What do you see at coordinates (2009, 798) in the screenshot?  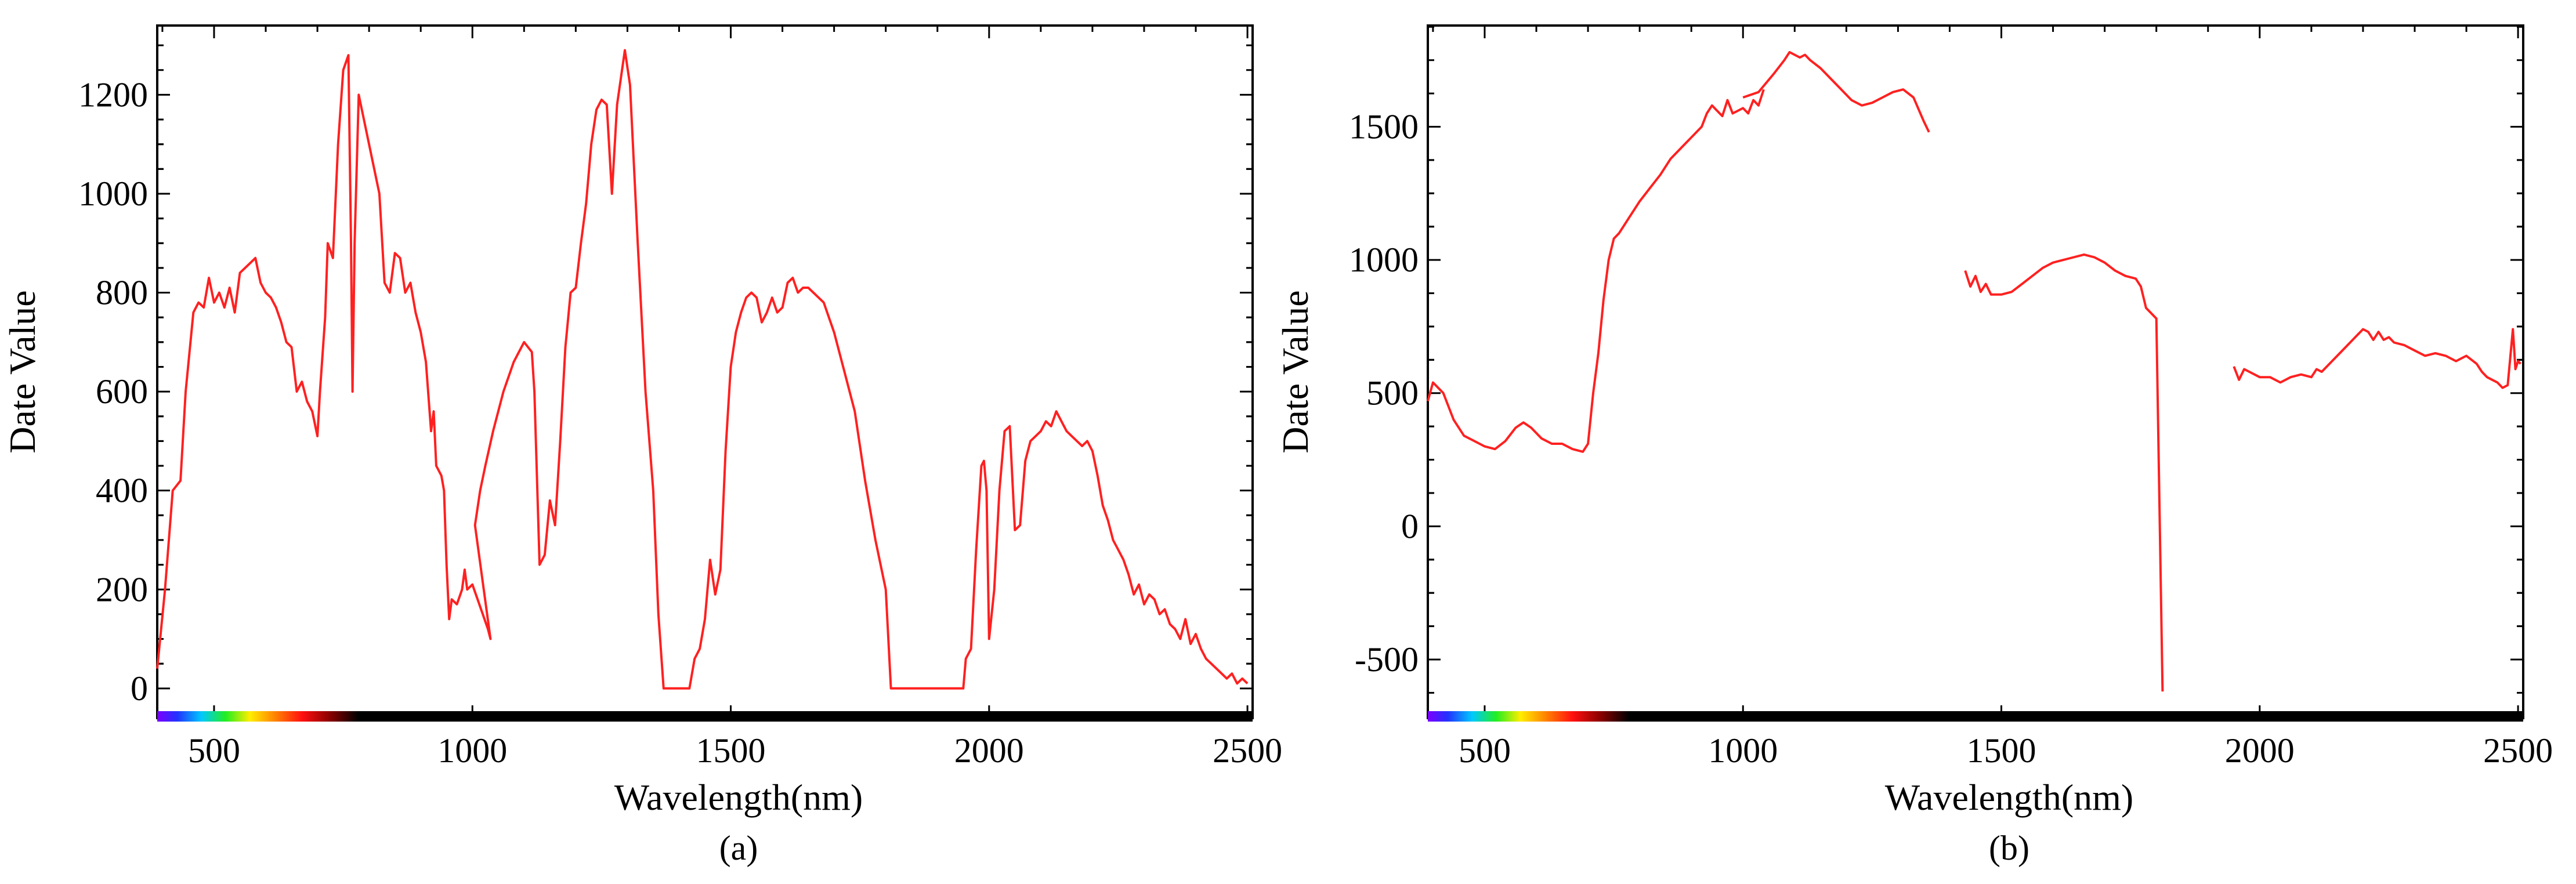 I see `x-axis-title-b: Wavelength(nm)` at bounding box center [2009, 798].